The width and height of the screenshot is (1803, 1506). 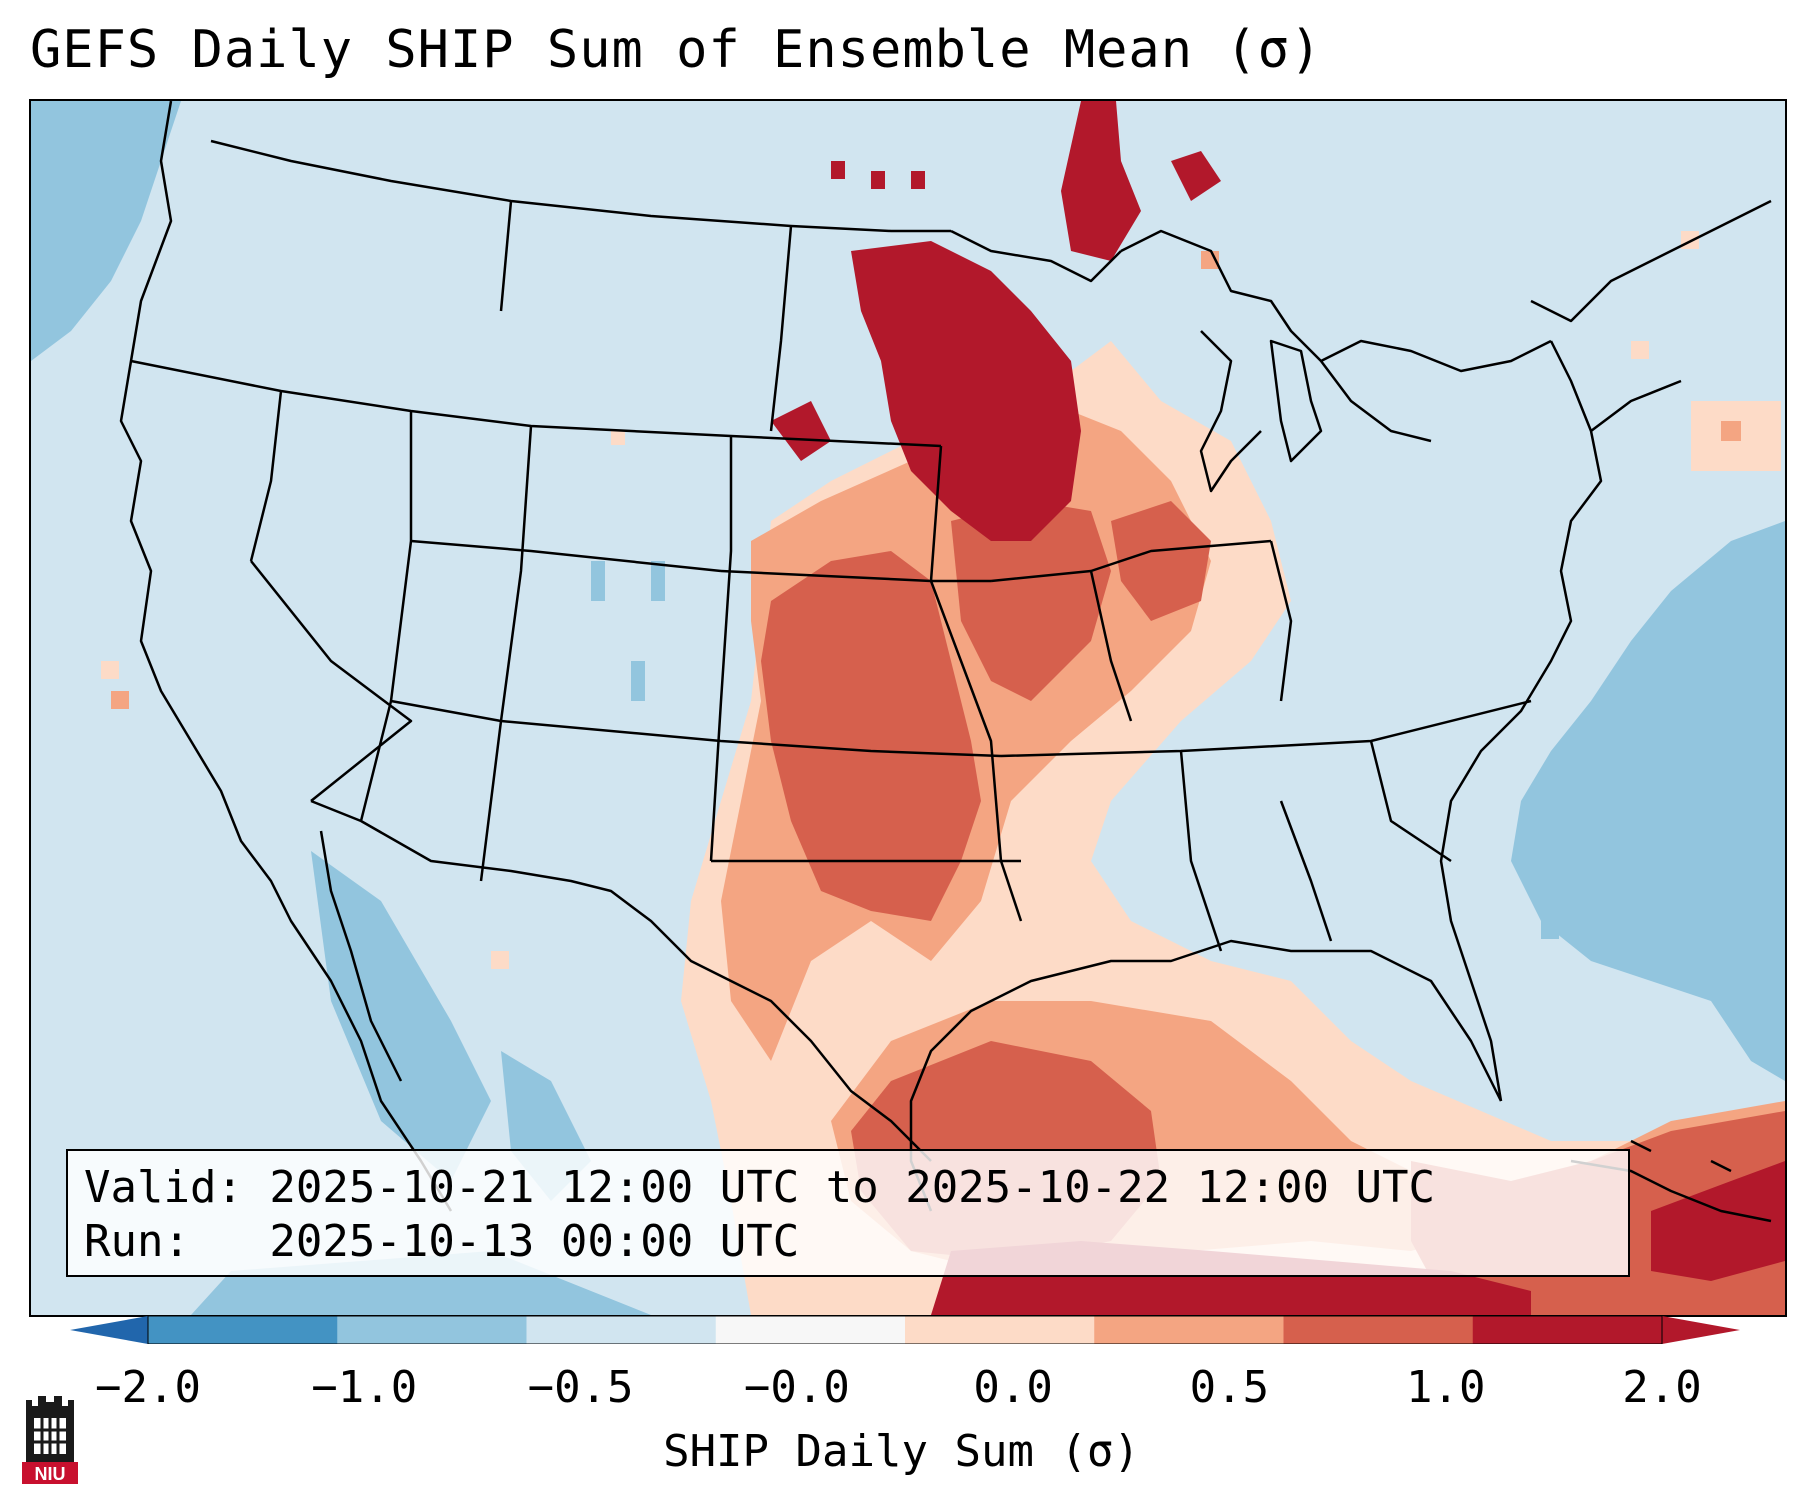 What do you see at coordinates (1445, 1387) in the screenshot?
I see `colorbar-tick-label: 1.0` at bounding box center [1445, 1387].